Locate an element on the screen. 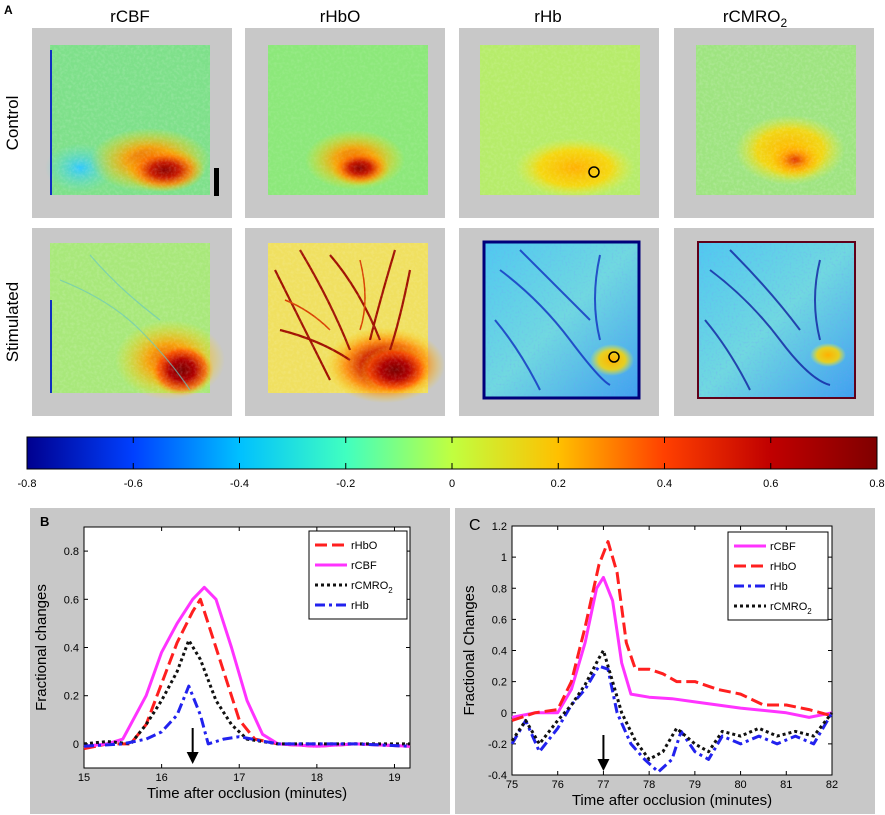 The image size is (885, 815). map-control-rcbf is located at coordinates (132, 123).